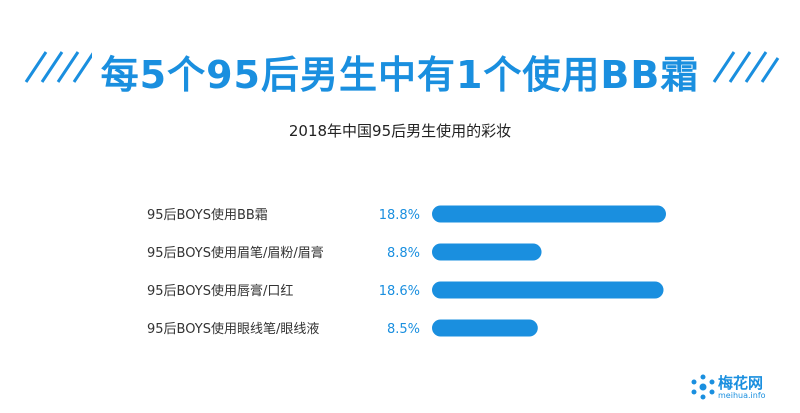  Describe the element at coordinates (403, 329) in the screenshot. I see `value-label: 8.5%` at that location.